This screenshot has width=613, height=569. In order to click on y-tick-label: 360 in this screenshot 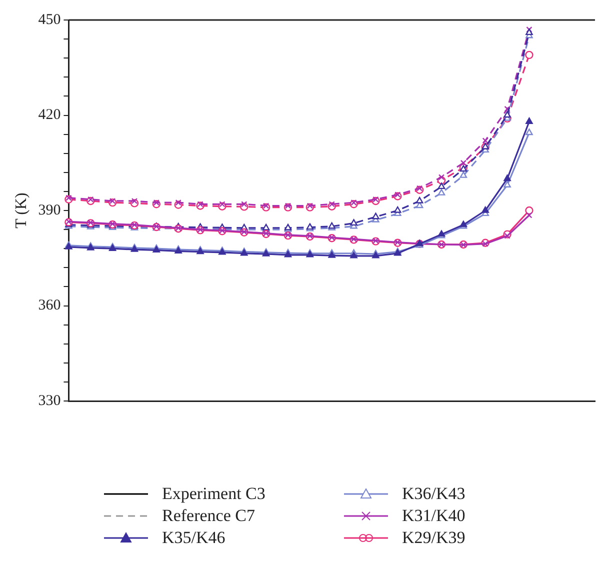, I will do `click(49, 306)`.